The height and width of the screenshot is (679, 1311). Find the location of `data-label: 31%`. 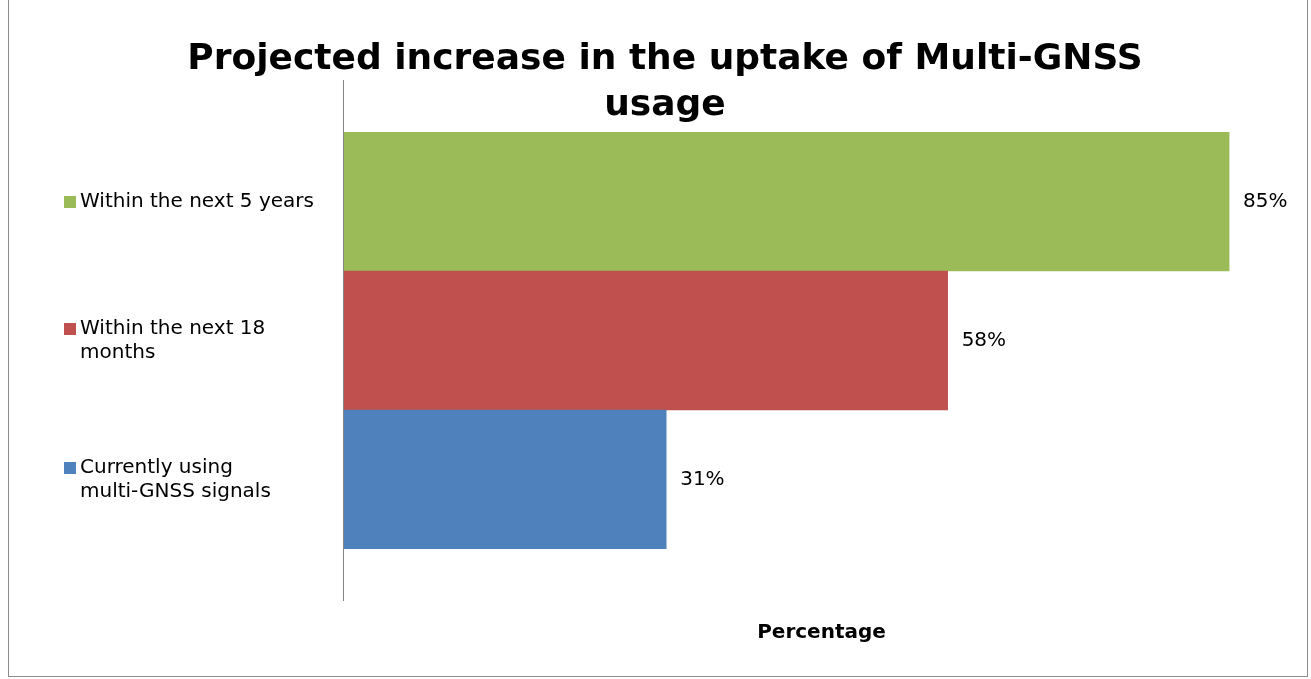

data-label: 31% is located at coordinates (702, 477).